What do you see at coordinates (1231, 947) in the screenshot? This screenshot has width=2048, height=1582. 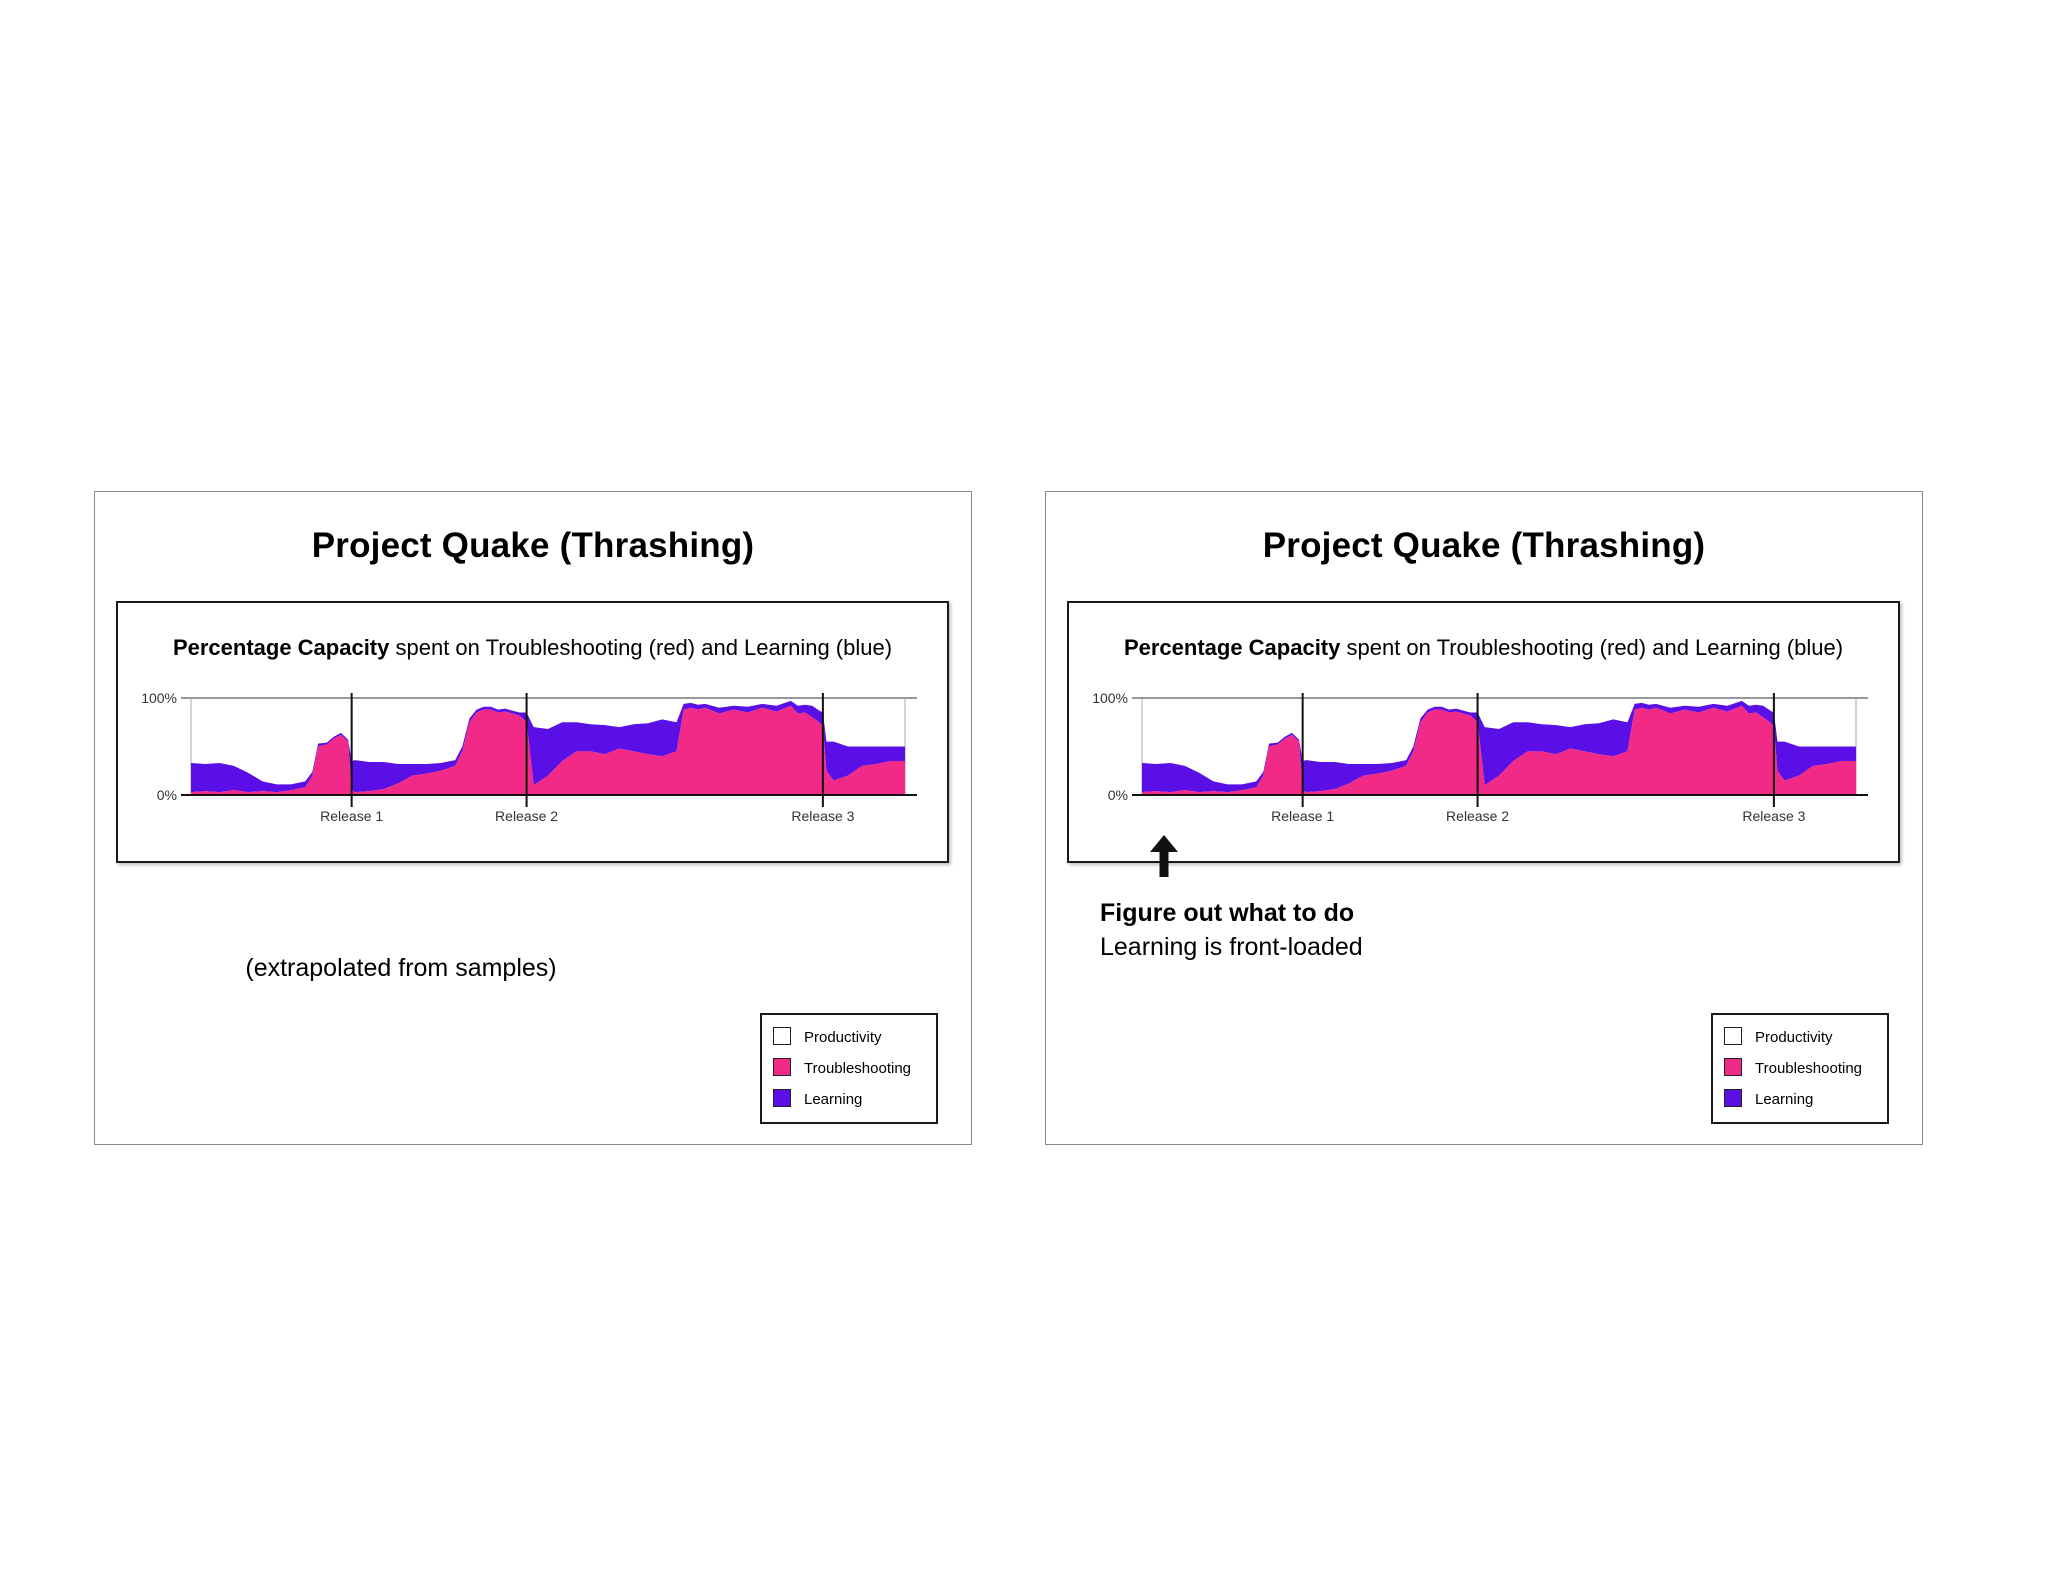 I see `note-subtitle: Learning is front-loaded` at bounding box center [1231, 947].